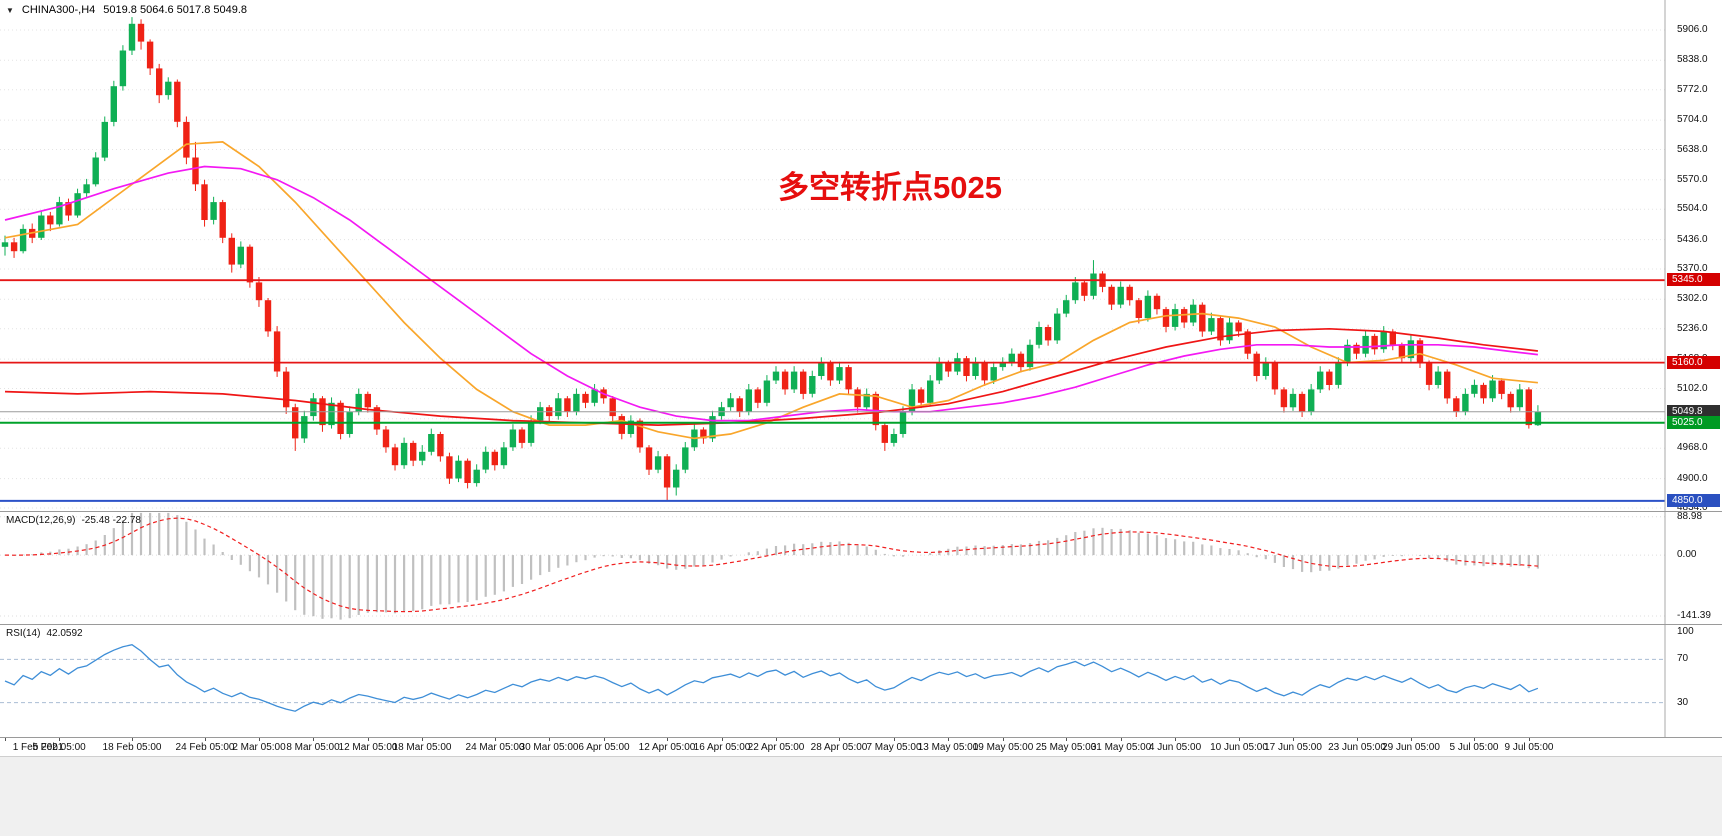 Image resolution: width=1722 pixels, height=836 pixels. What do you see at coordinates (776, 747) in the screenshot?
I see `time-axis-label: 22 Apr 05:00` at bounding box center [776, 747].